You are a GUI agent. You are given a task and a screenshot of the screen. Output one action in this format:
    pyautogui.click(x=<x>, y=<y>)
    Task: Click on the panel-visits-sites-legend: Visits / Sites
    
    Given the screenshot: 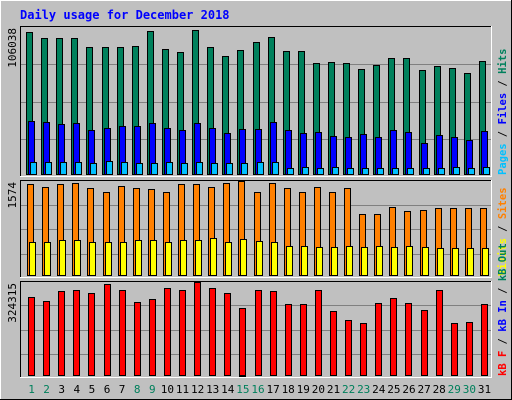 What is the action you would take?
    pyautogui.click(x=503, y=231)
    